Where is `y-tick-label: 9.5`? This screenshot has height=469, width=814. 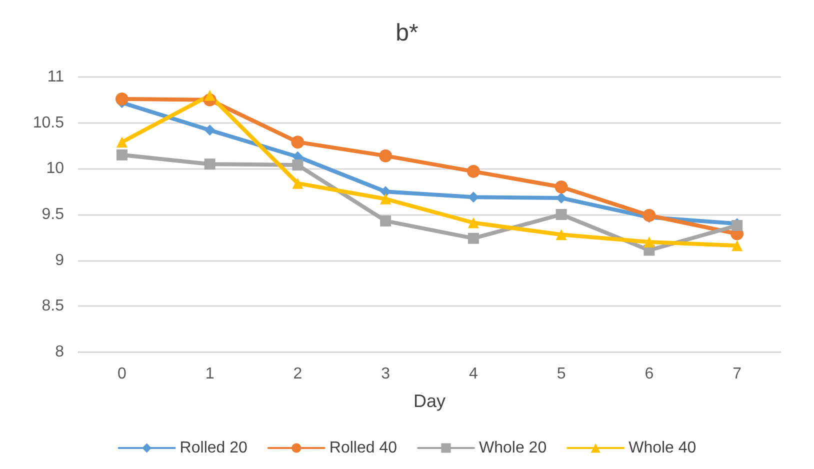
y-tick-label: 9.5 is located at coordinates (53, 214).